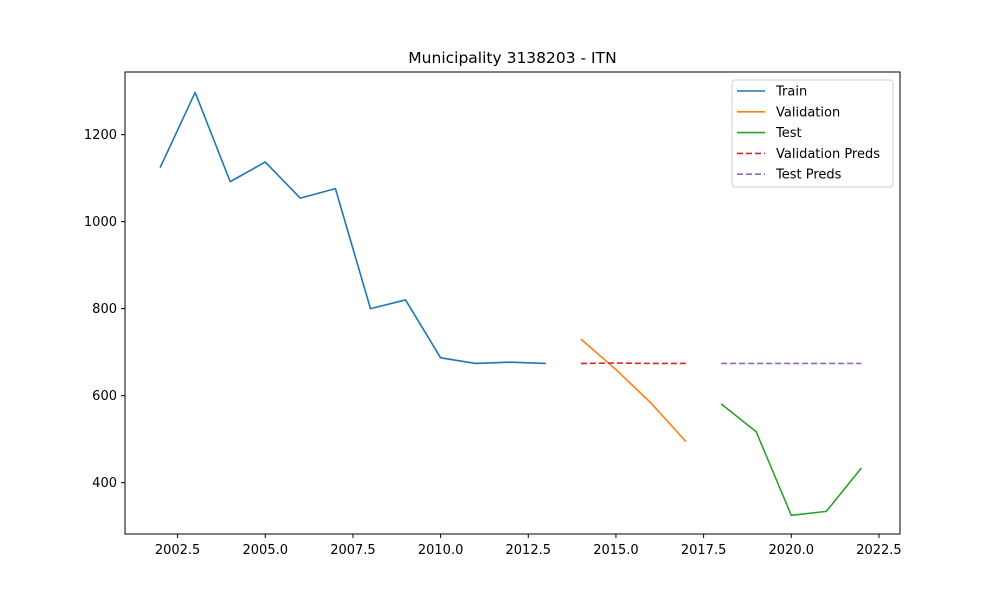  I want to click on x-tick-label: 2020.0, so click(792, 550).